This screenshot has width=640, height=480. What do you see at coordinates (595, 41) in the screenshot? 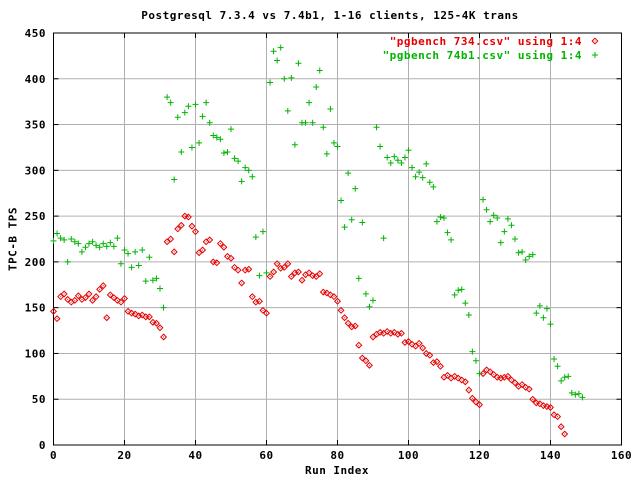
I see `diamond-marker-icon` at bounding box center [595, 41].